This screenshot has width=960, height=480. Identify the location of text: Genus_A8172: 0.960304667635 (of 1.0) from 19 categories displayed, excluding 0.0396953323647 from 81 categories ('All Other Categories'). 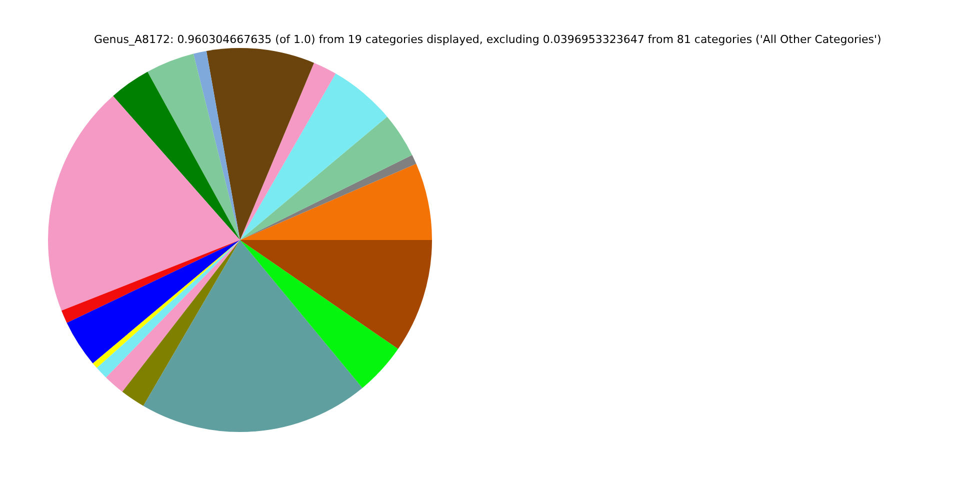
(488, 39).